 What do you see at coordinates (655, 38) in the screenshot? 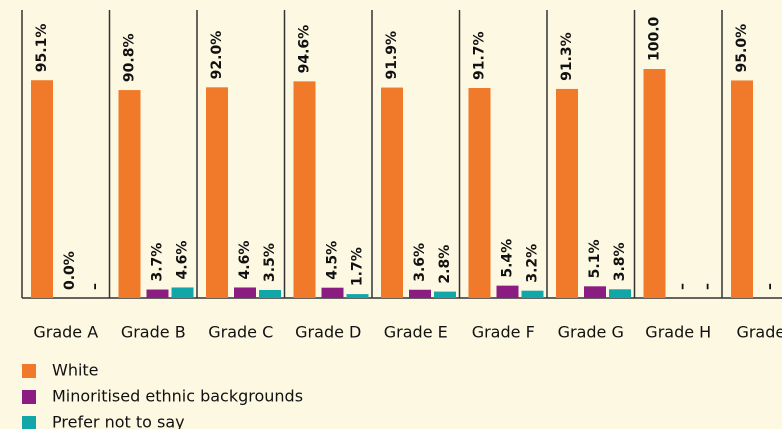
I see `value-label: 100.0` at bounding box center [655, 38].